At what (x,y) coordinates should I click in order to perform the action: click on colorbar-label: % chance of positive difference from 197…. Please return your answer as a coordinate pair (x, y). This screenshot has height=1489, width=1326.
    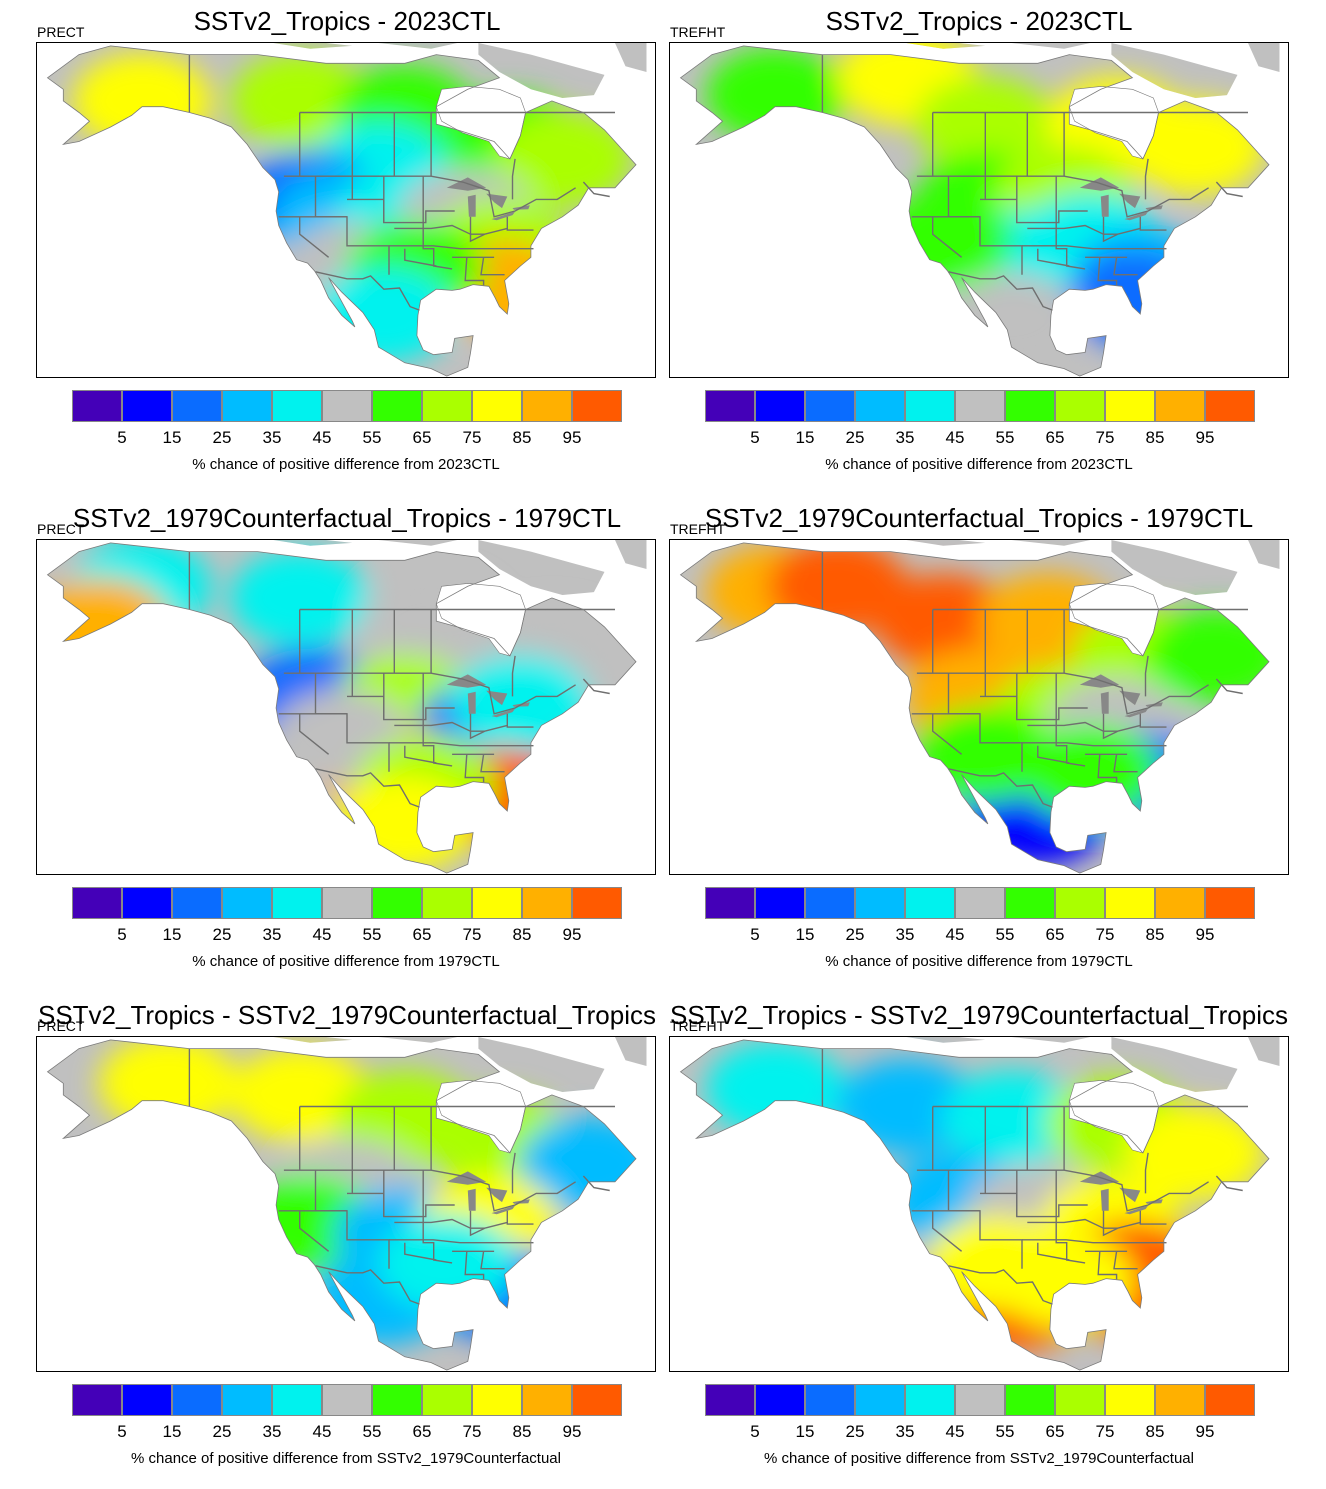
    Looking at the image, I should click on (979, 961).